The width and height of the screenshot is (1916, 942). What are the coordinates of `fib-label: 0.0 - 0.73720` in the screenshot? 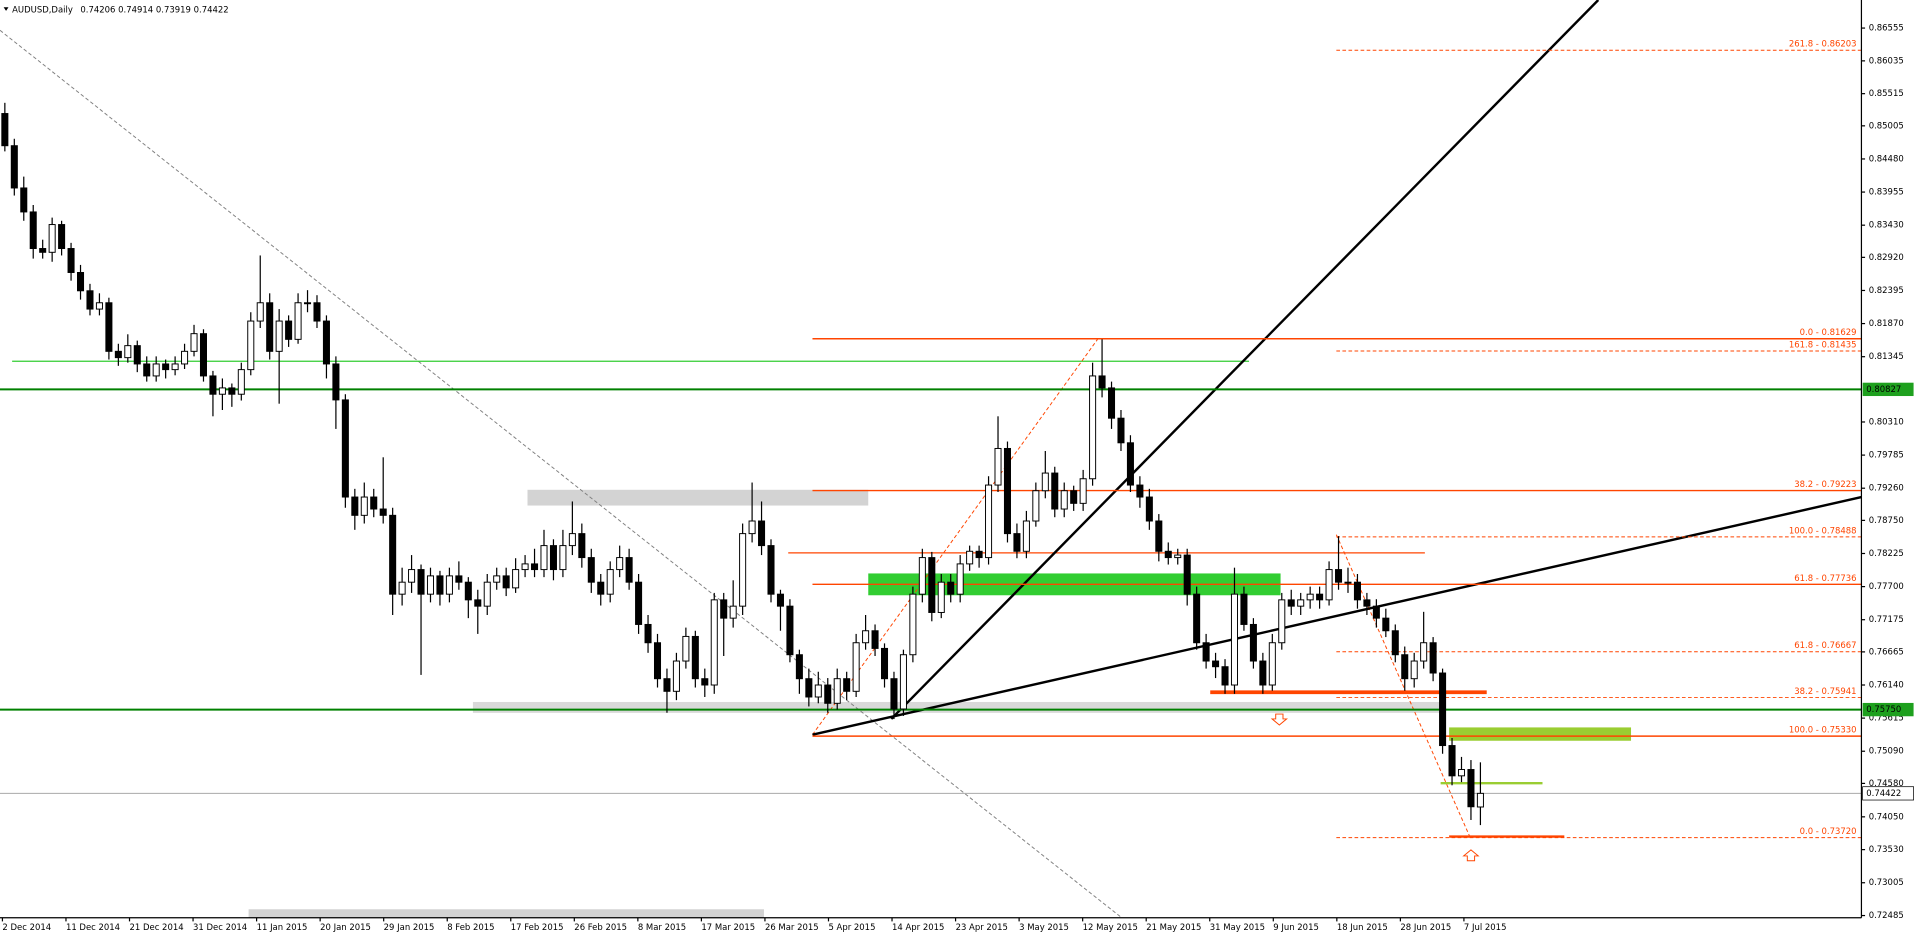 It's located at (1828, 831).